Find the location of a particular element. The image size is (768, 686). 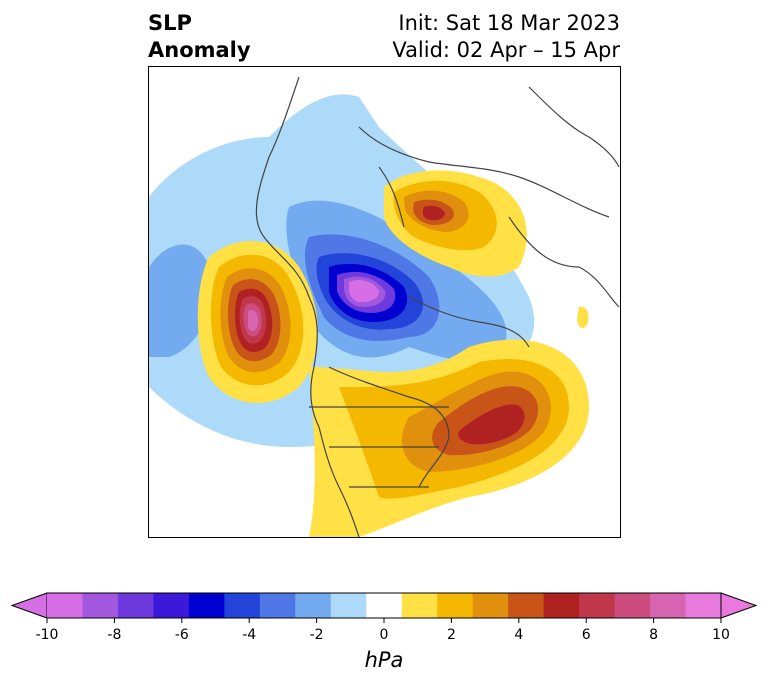

init-date: Init: Sat 18 Mar 2023 is located at coordinates (509, 23).